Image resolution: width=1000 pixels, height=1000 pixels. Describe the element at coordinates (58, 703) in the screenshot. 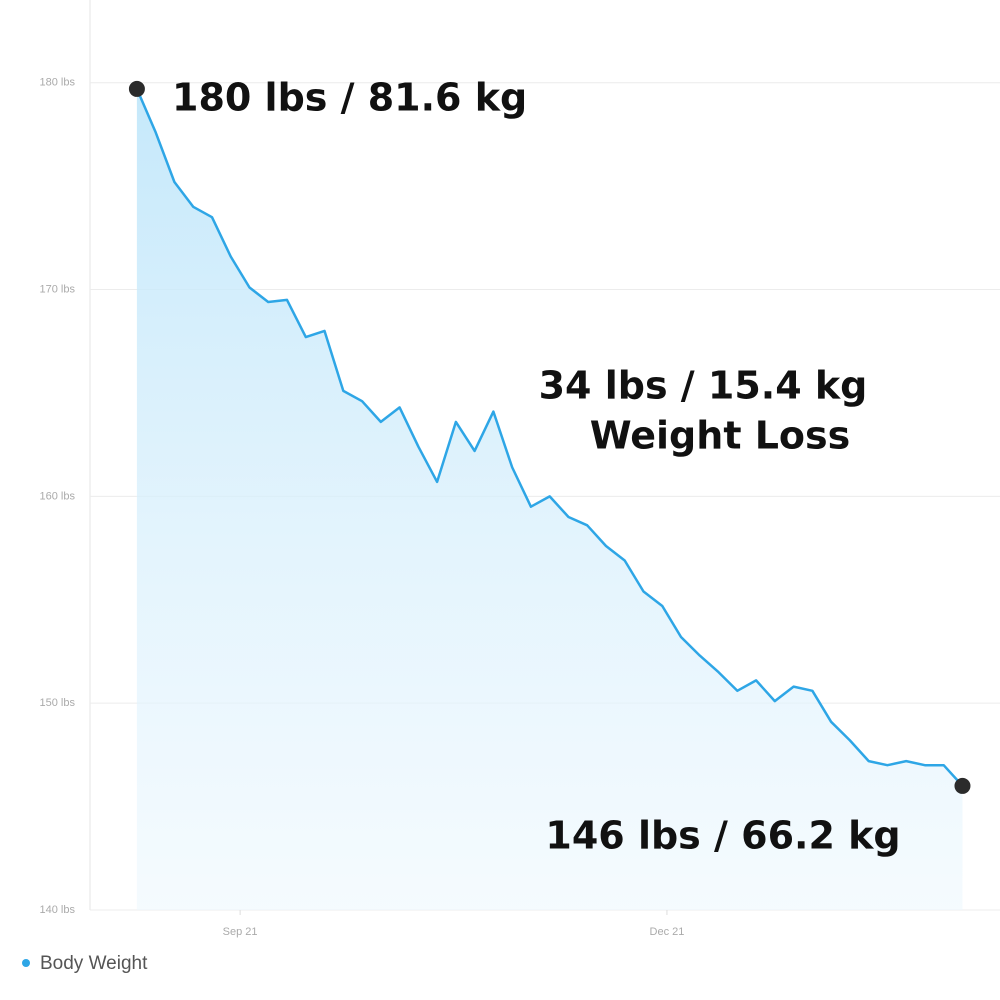

I see `y-tick-label: 150 lbs` at that location.